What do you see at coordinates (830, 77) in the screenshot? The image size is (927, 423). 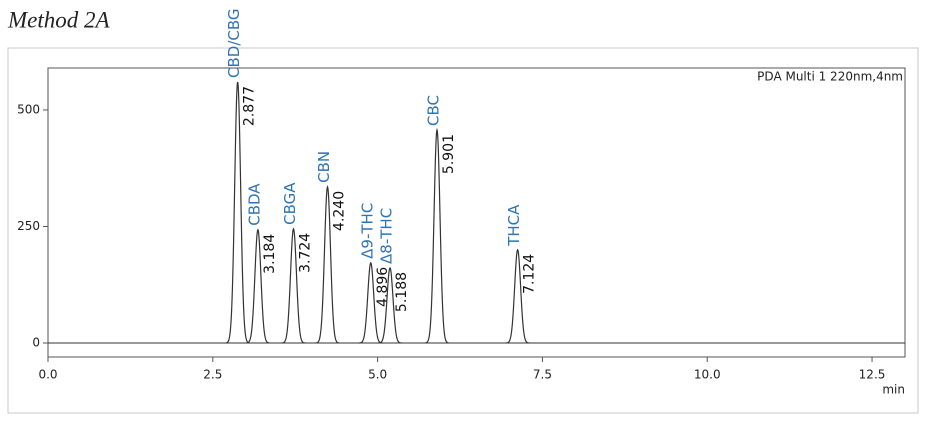 I see `annotation: PDA Multi 1 220nm,4nm` at bounding box center [830, 77].